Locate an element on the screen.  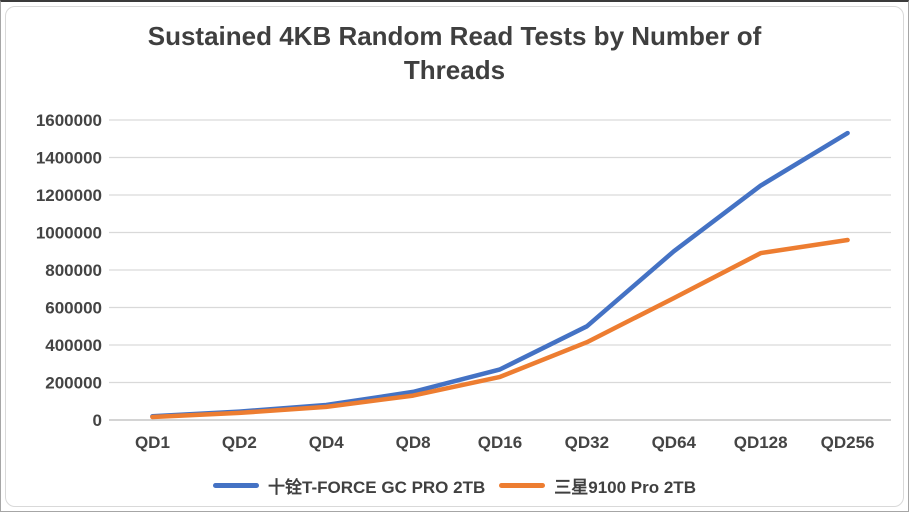
y-tick-label: 400000 is located at coordinates (73, 345).